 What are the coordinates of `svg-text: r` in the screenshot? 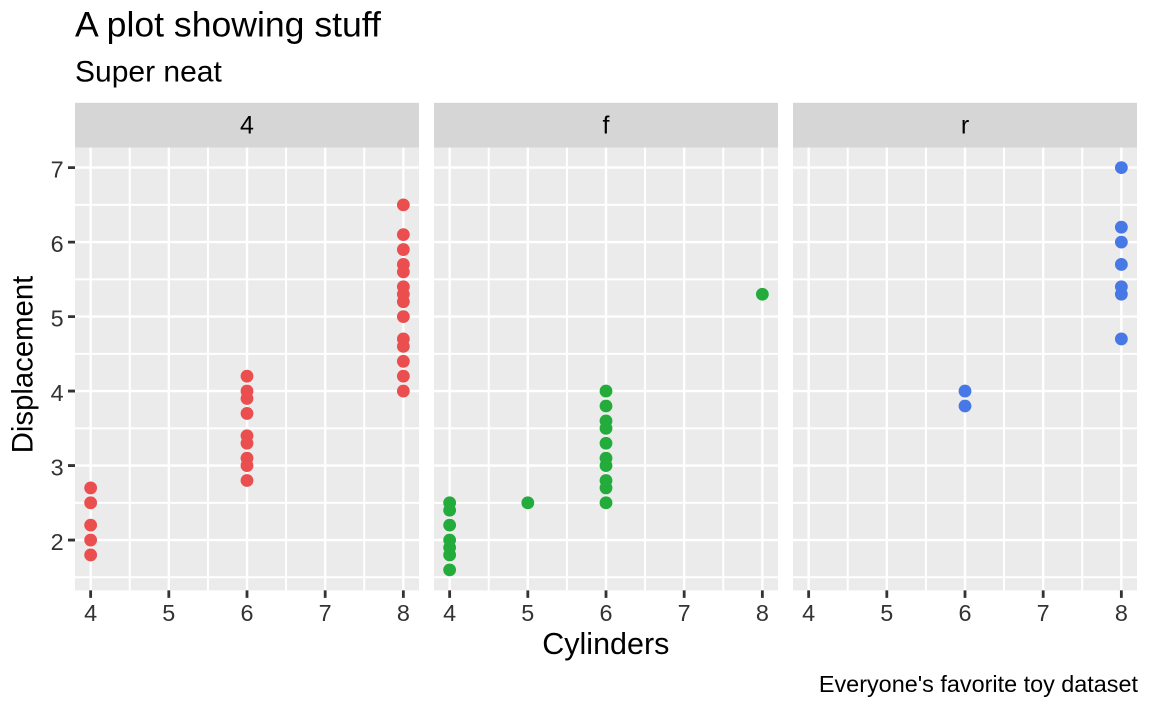 It's located at (965, 126).